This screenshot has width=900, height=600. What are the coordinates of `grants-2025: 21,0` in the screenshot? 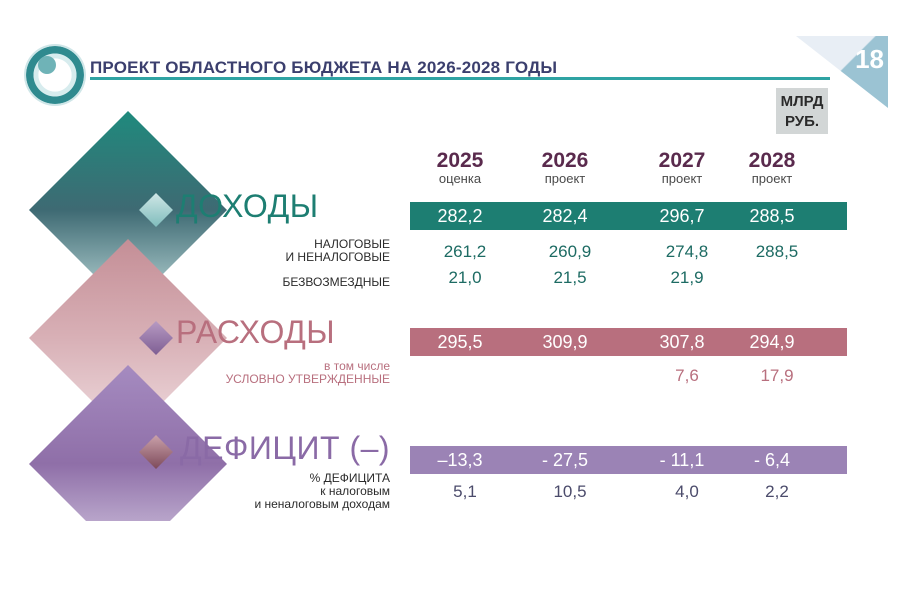 It's located at (465, 277).